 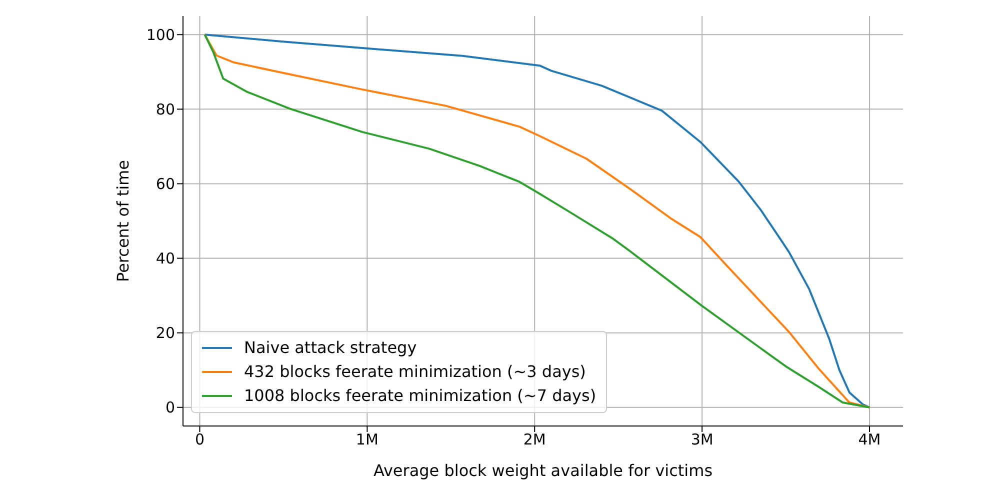 I want to click on legend-label: 1008 blocks feerate minimization (~7 days), so click(x=420, y=396).